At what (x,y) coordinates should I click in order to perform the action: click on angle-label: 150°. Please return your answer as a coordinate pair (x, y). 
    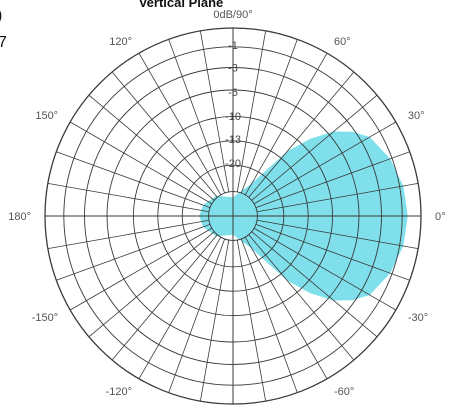
    Looking at the image, I should click on (46, 116).